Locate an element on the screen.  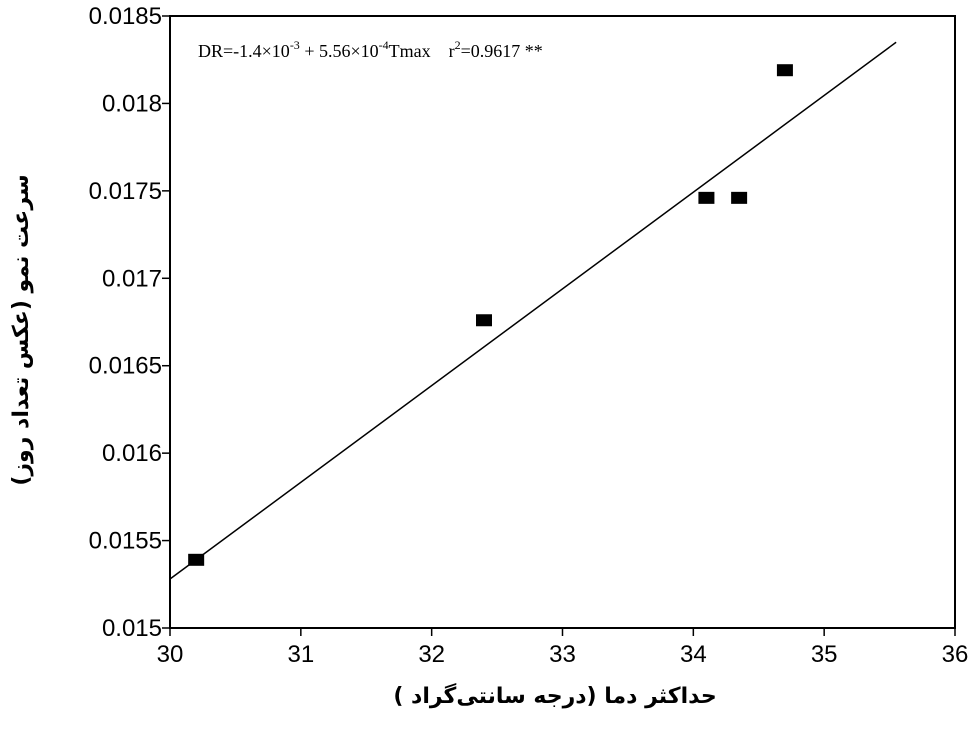
x-tick-label: 33 is located at coordinates (562, 654).